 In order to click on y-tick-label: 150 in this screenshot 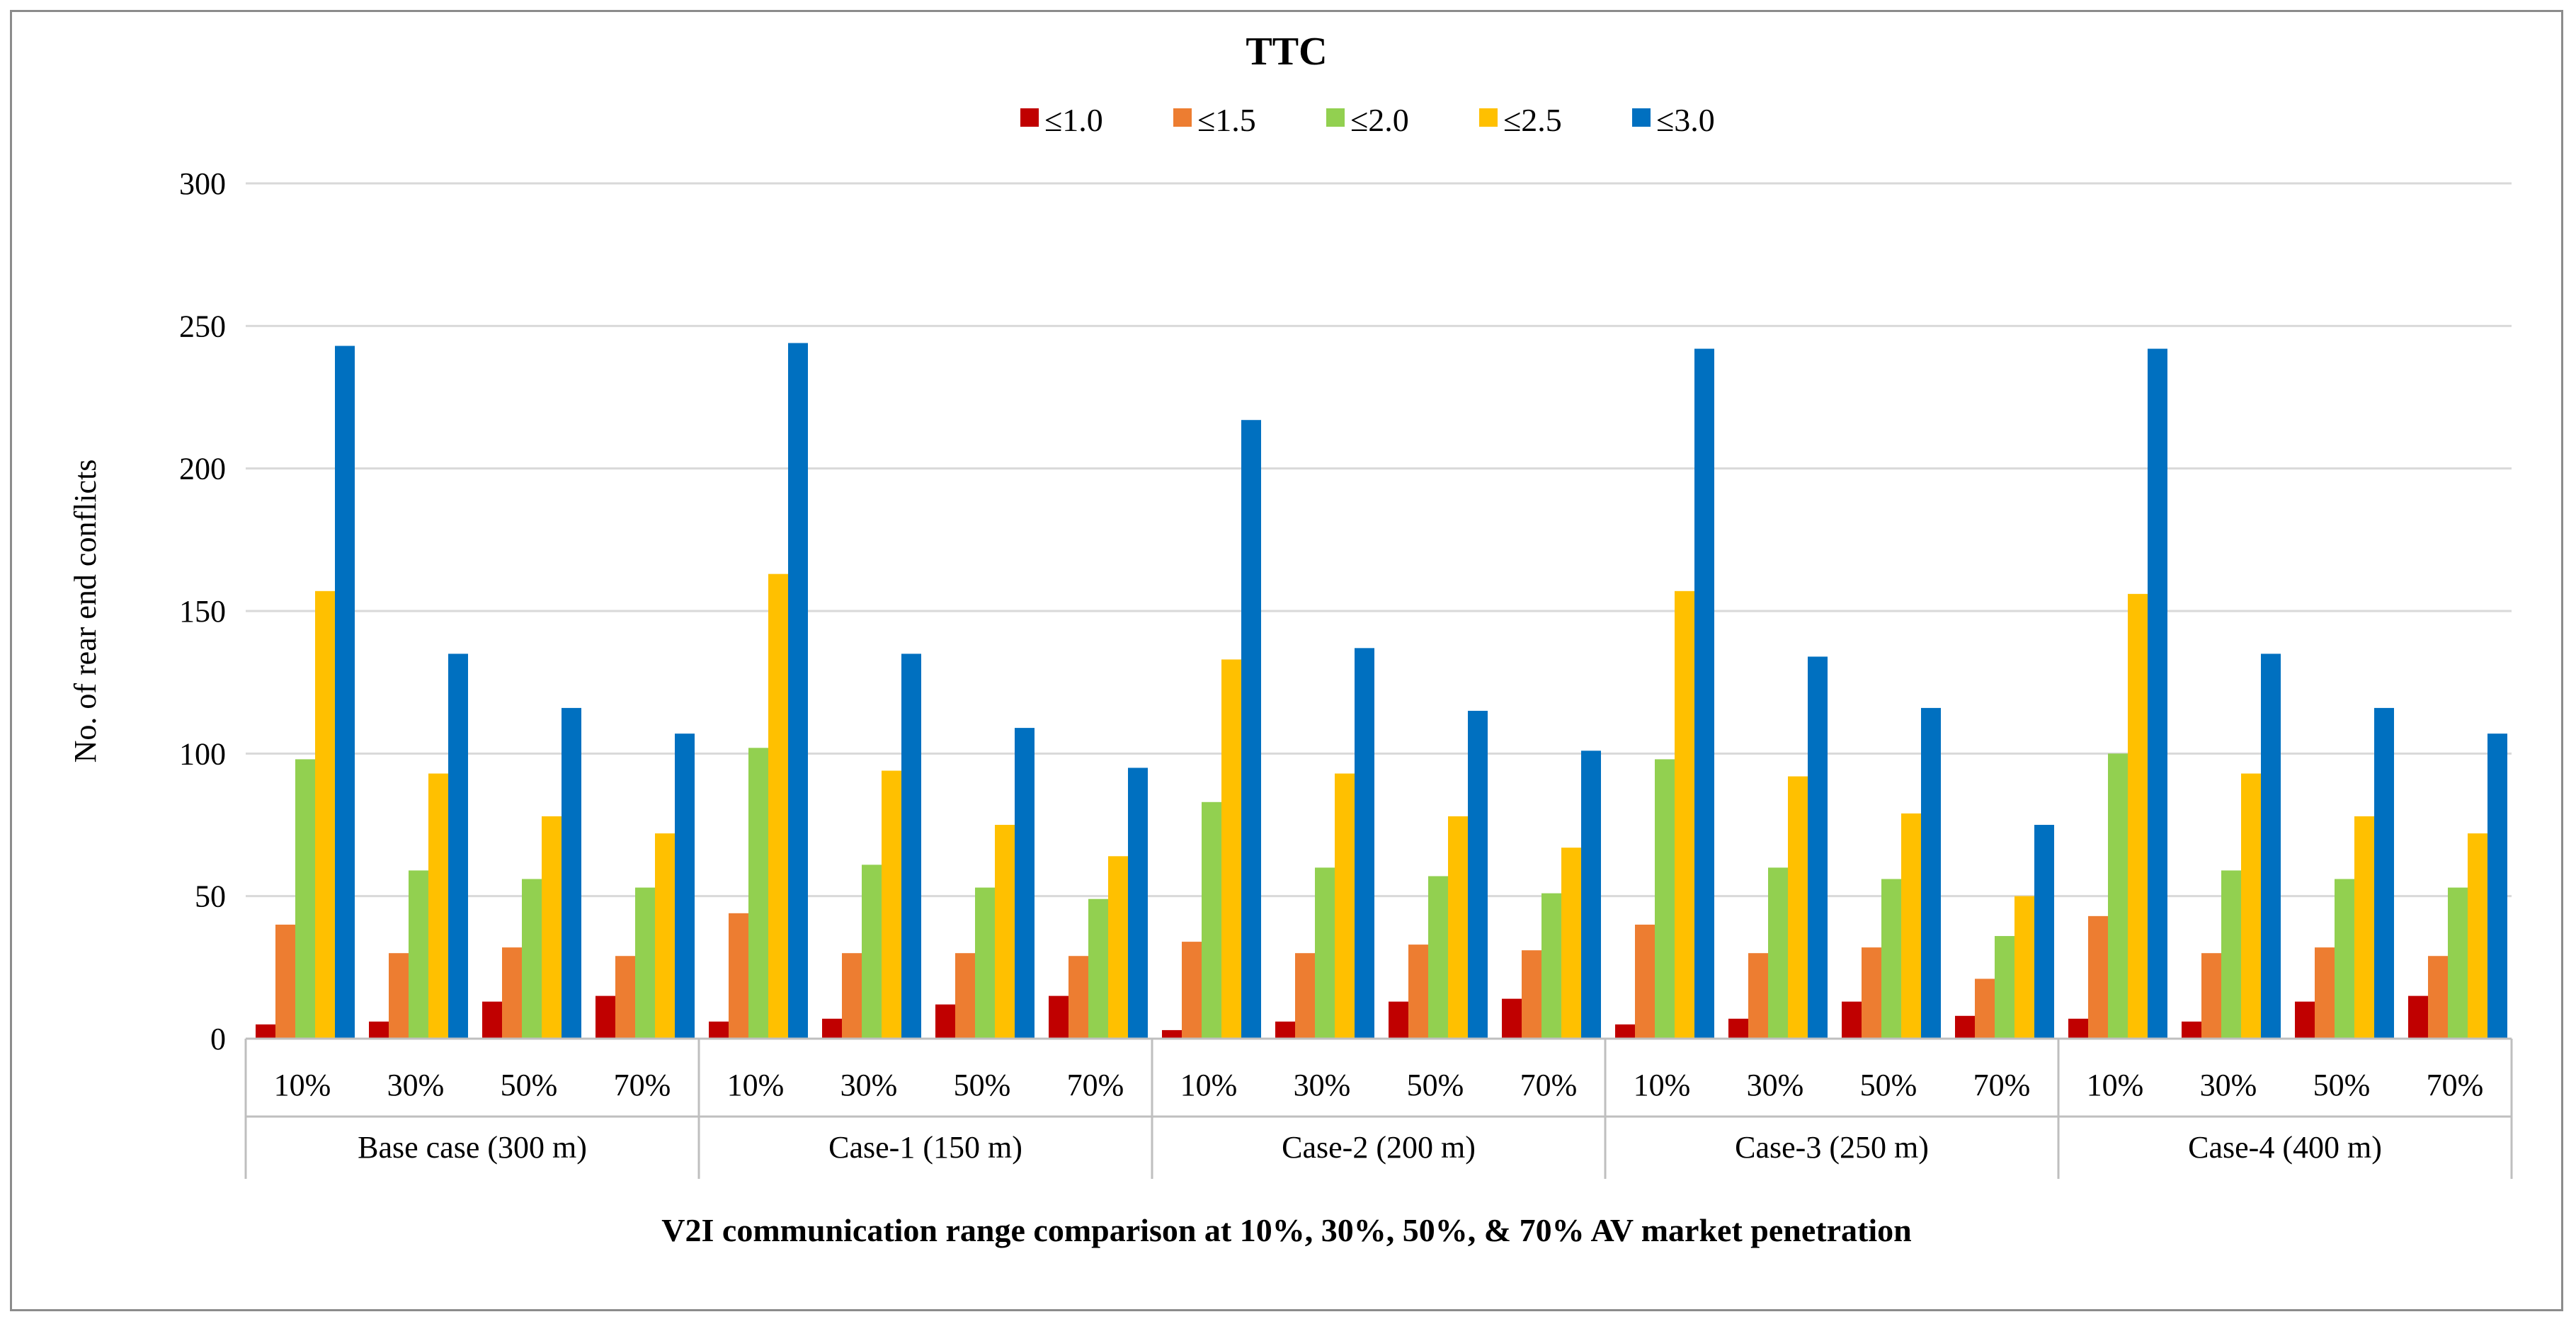, I will do `click(203, 611)`.